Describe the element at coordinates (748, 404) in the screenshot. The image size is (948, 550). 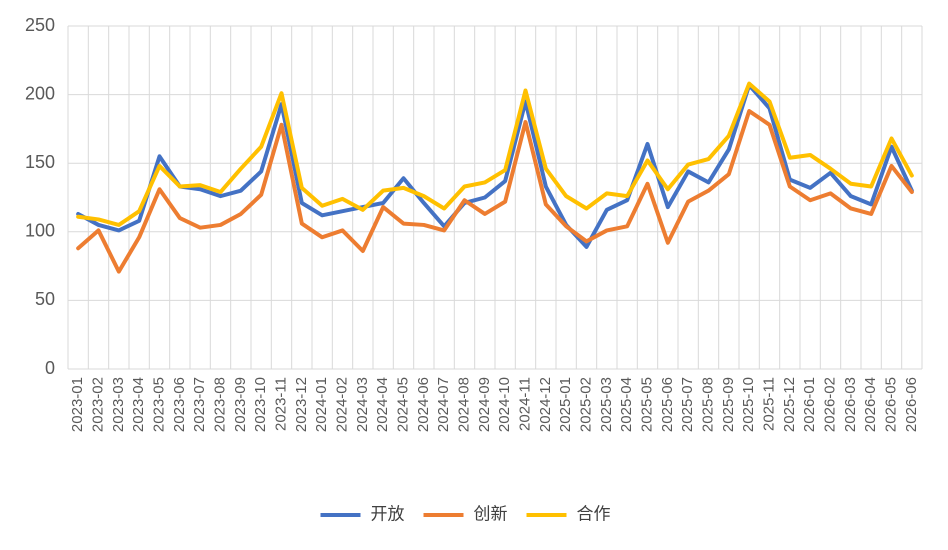
I see `x-tick-label: 2025-10` at that location.